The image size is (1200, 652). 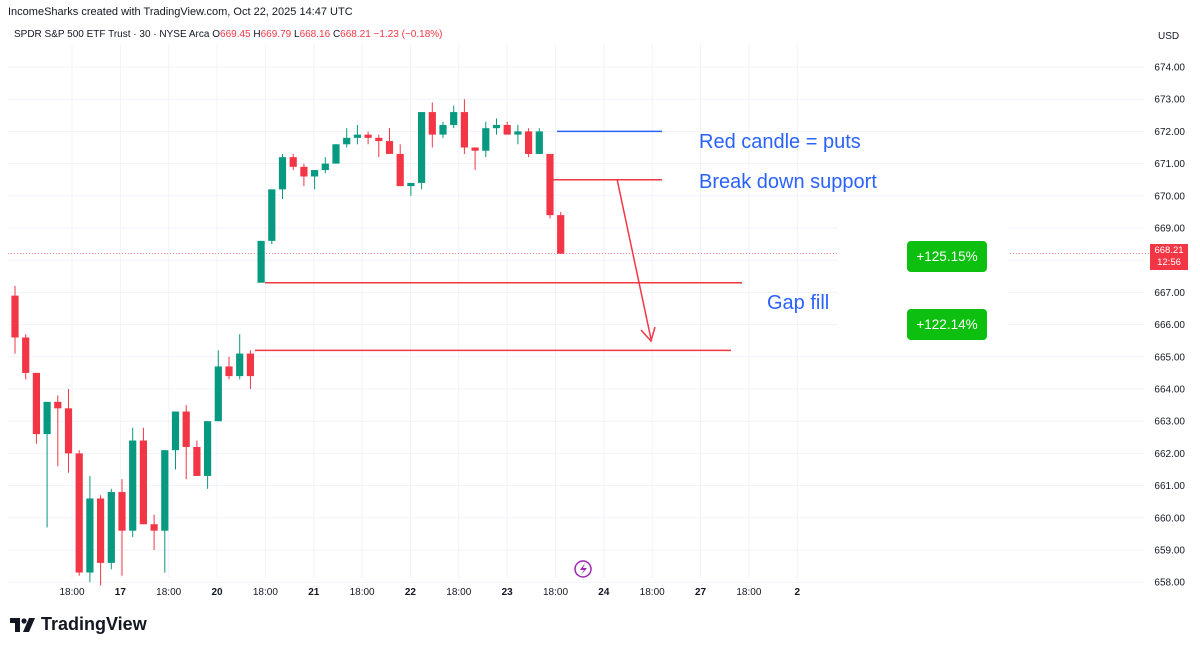 I want to click on price-tick-label: 671.00, so click(x=1169, y=164).